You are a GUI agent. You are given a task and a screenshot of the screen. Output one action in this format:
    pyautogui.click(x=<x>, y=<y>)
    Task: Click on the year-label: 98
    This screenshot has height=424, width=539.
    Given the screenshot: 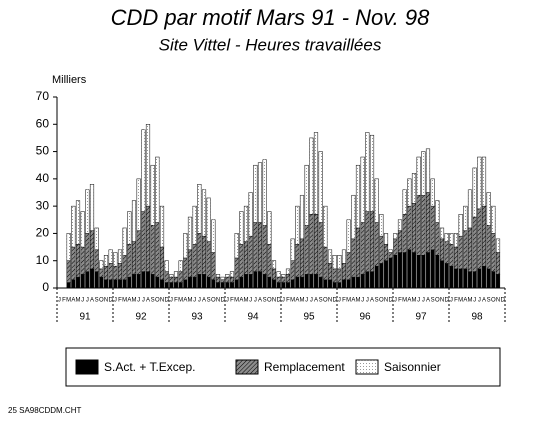 What is the action you would take?
    pyautogui.click(x=477, y=317)
    